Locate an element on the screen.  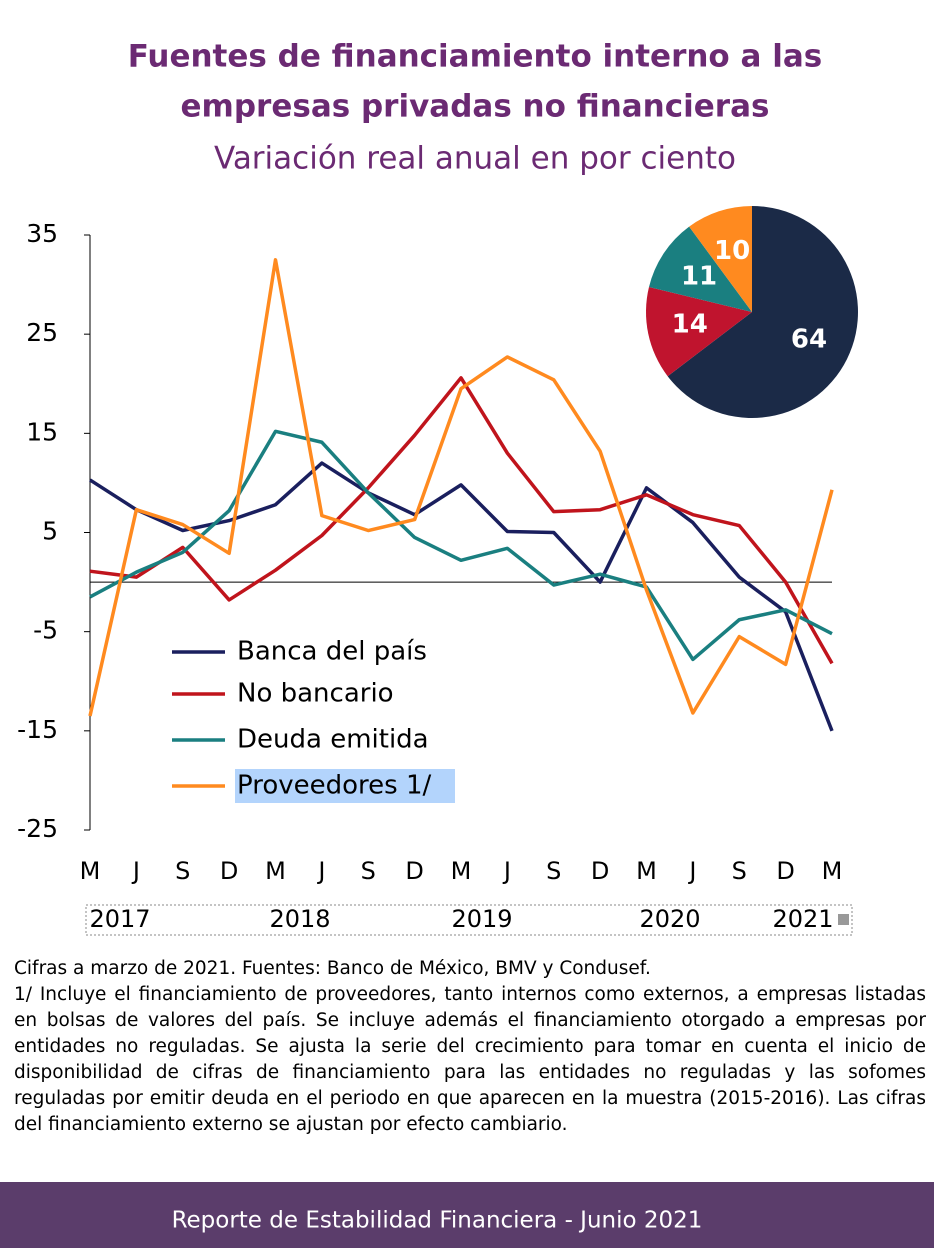
legend-label: Proveedores 1/ is located at coordinates (334, 786).